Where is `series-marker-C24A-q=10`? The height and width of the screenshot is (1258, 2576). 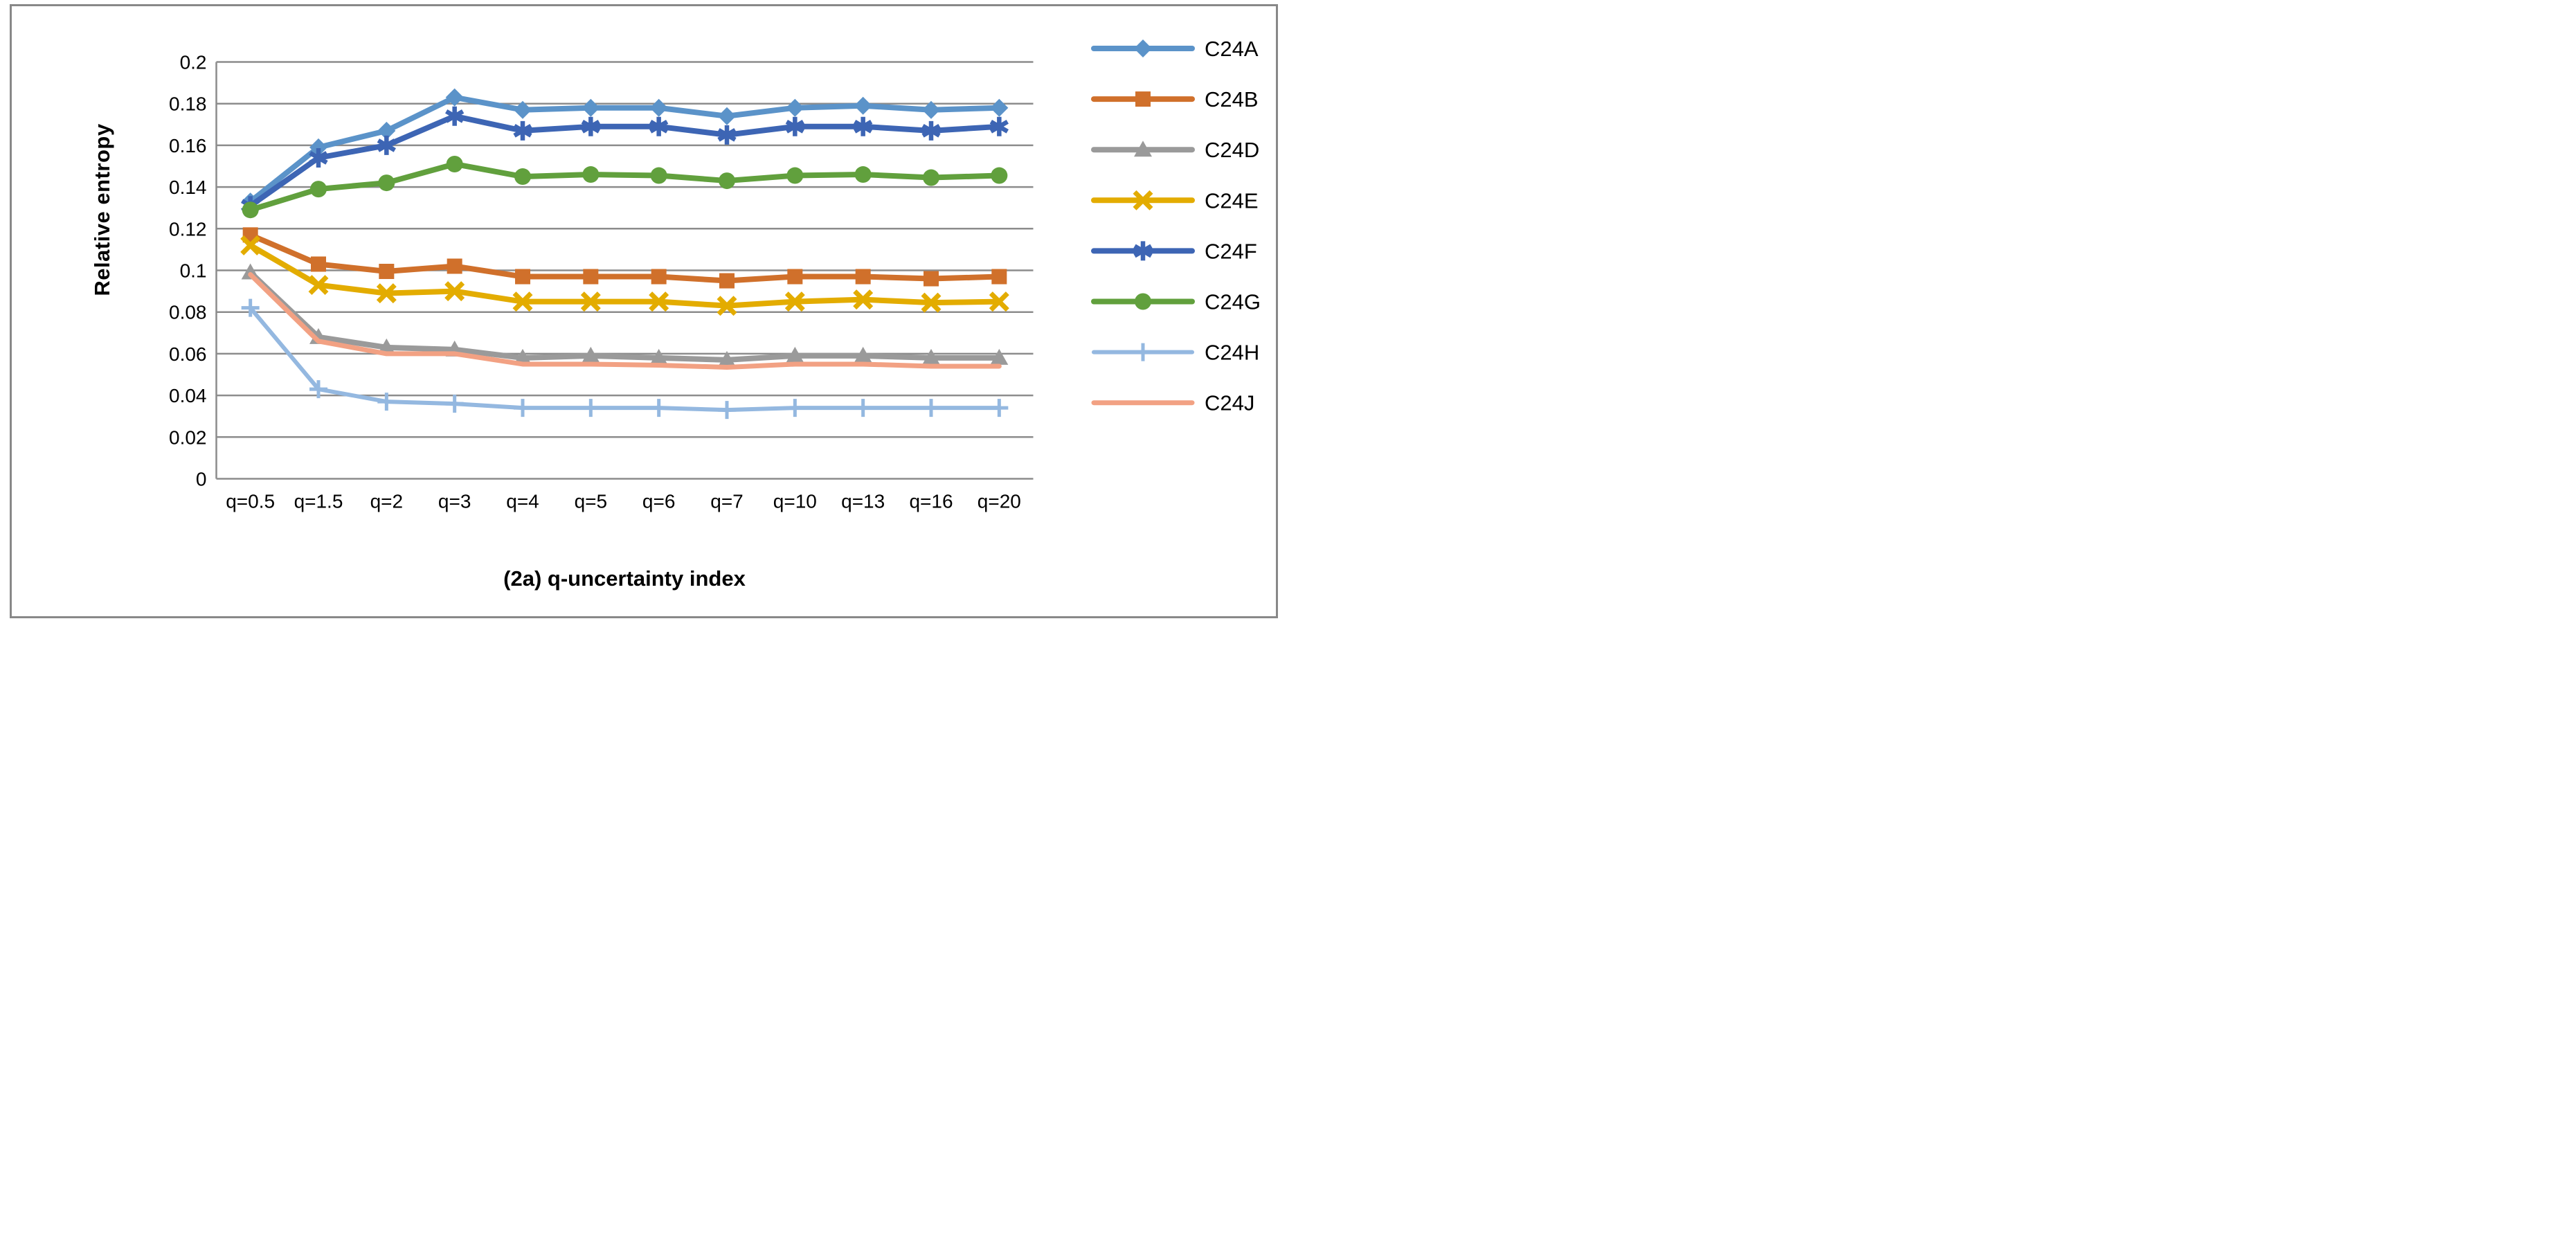 series-marker-C24A-q=10 is located at coordinates (795, 107).